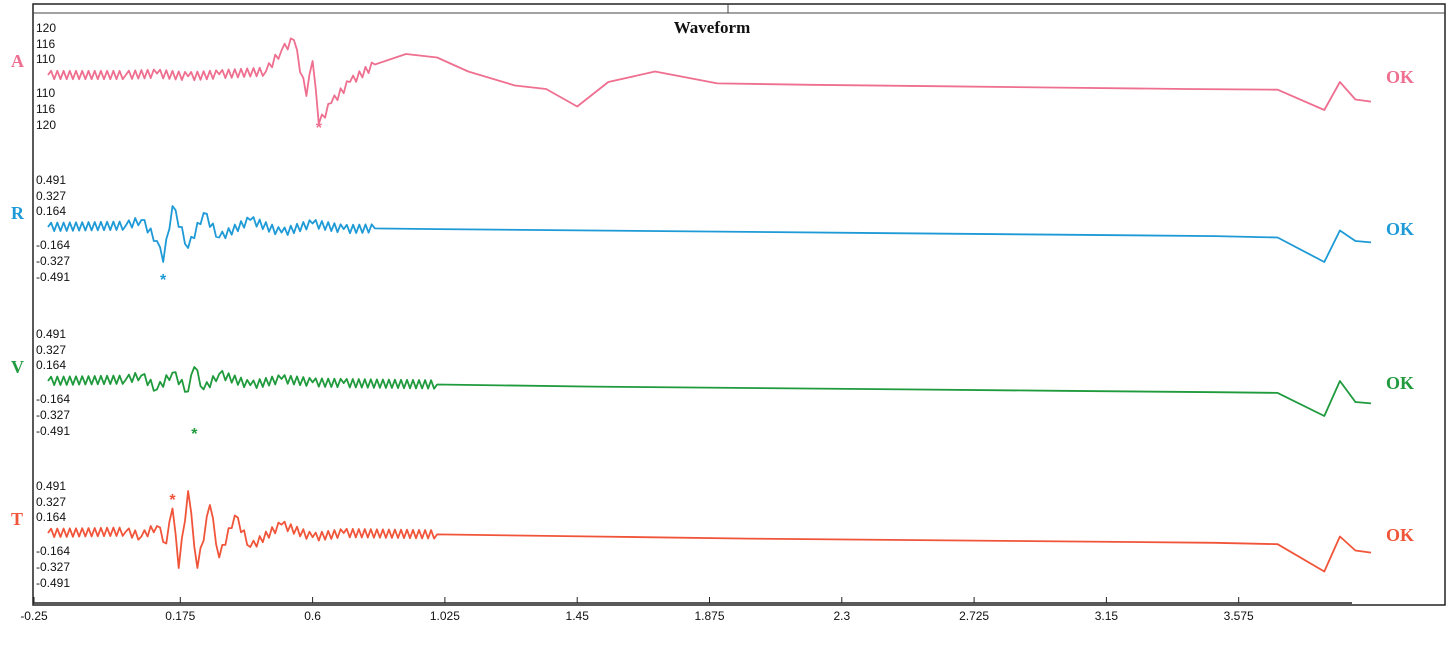  What do you see at coordinates (709, 616) in the screenshot?
I see `x-tick-label: 1.875` at bounding box center [709, 616].